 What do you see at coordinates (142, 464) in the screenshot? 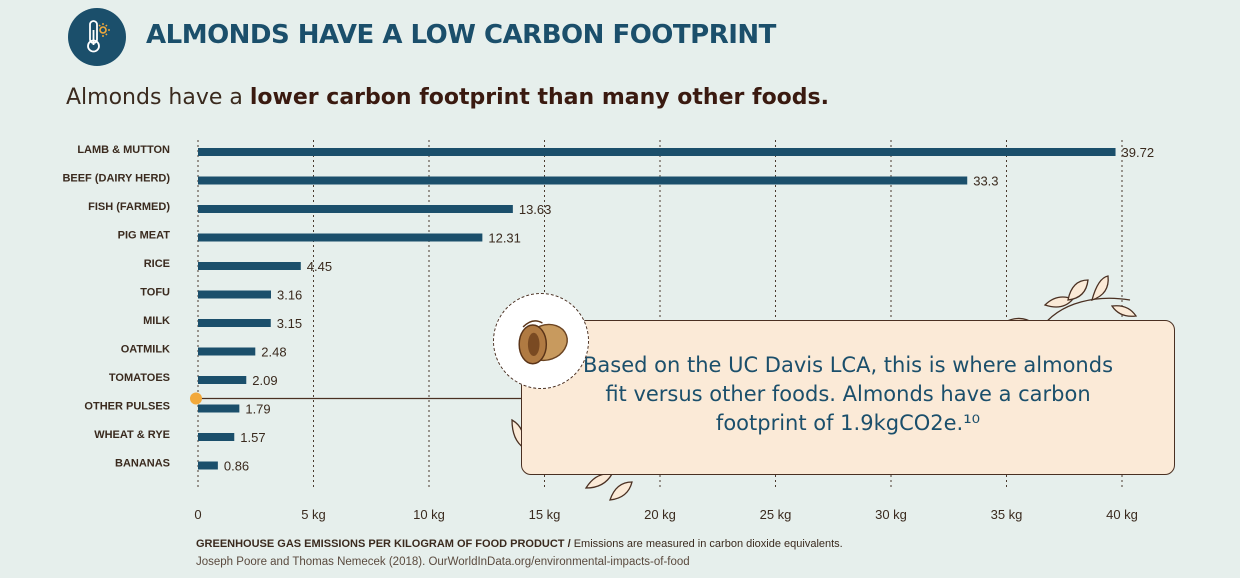
I see `category-label: BANANAS` at bounding box center [142, 464].